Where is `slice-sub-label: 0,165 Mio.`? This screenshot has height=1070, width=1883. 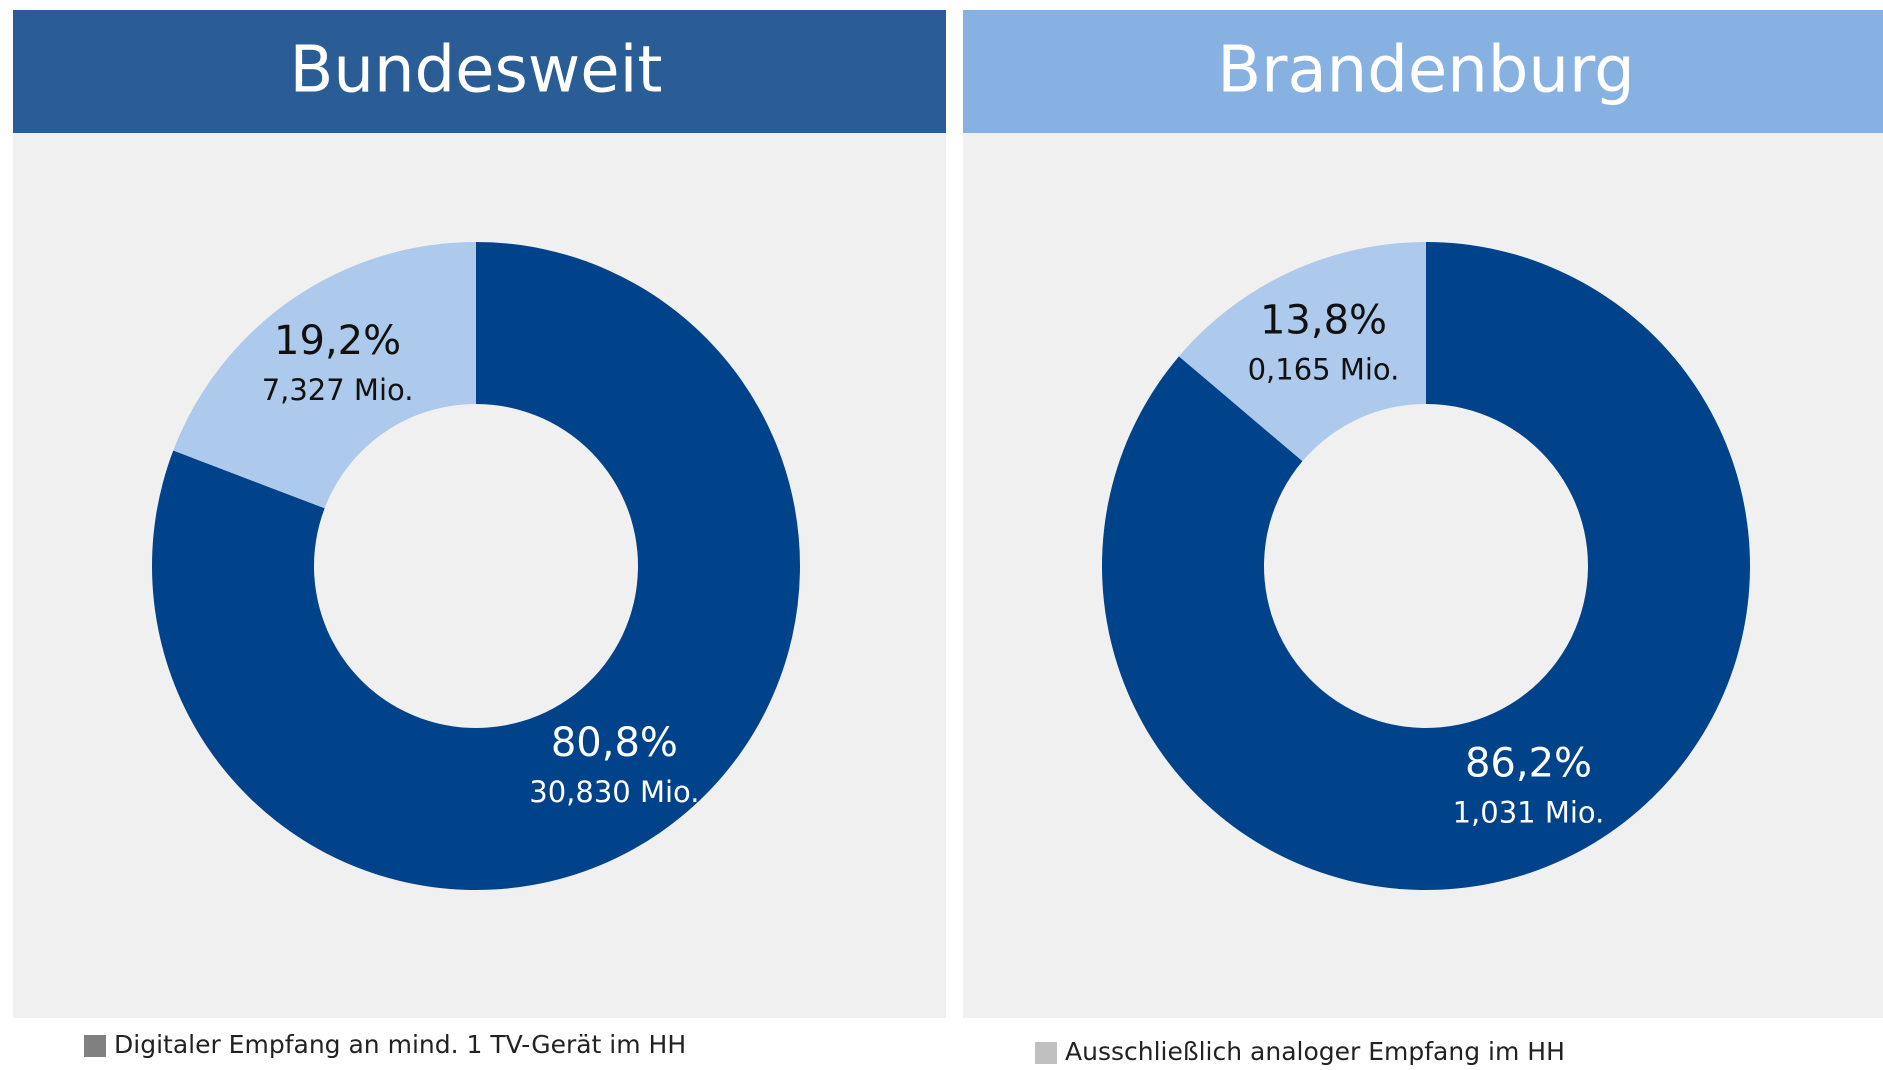
slice-sub-label: 0,165 Mio. is located at coordinates (1324, 370).